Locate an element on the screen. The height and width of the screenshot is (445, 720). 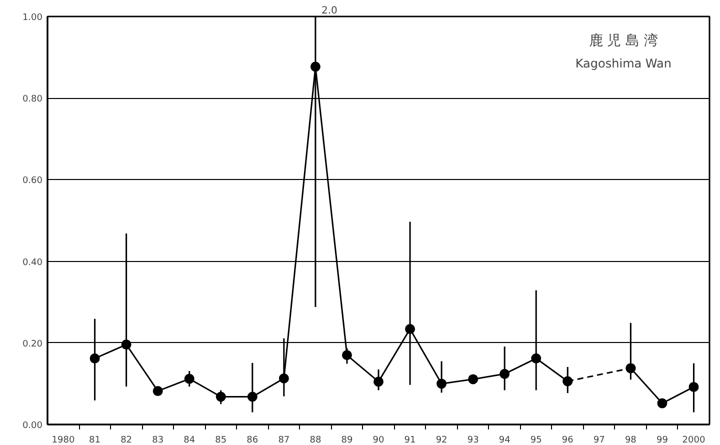
x-tick-label: 89 is located at coordinates (347, 440).